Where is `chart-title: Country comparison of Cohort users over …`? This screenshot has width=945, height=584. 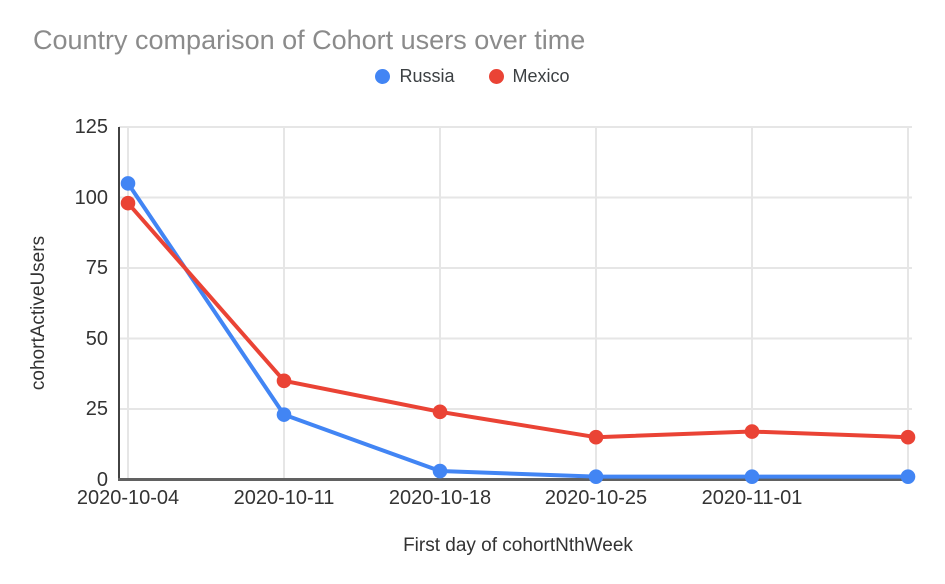
chart-title: Country comparison of Cohort users over … is located at coordinates (309, 40).